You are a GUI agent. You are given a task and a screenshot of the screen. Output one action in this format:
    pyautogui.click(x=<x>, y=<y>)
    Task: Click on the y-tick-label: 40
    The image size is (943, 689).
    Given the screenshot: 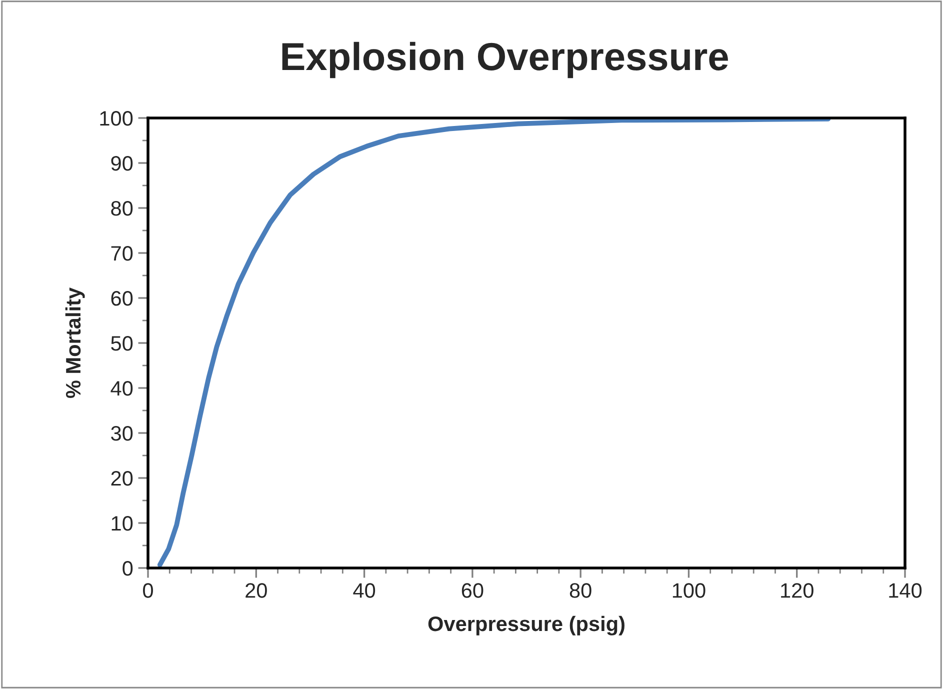 What is the action you would take?
    pyautogui.click(x=121, y=388)
    